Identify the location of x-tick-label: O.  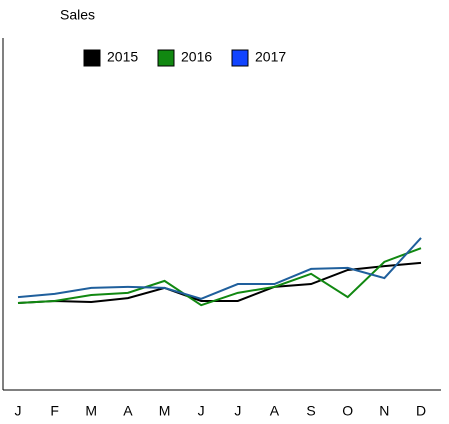
(347, 411).